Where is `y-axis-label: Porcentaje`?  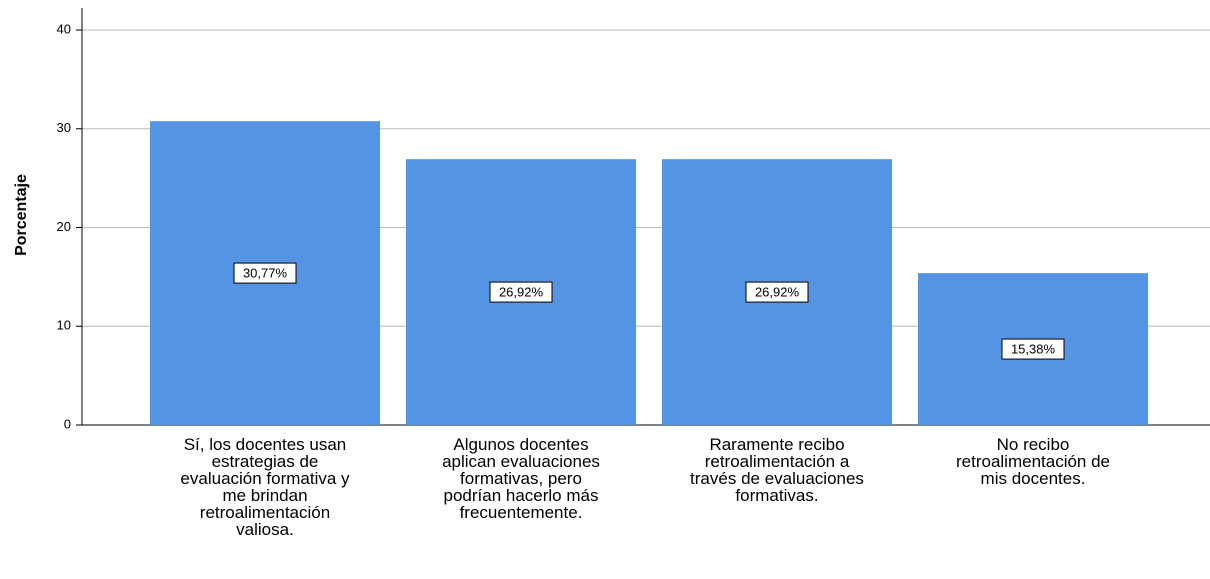 y-axis-label: Porcentaje is located at coordinates (21, 215).